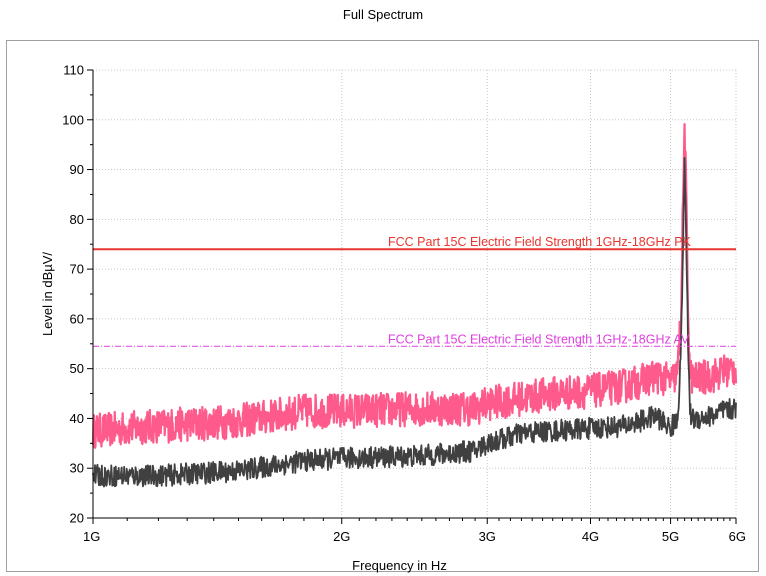 This screenshot has height=576, width=766. What do you see at coordinates (77, 518) in the screenshot?
I see `y-tick-label: 20` at bounding box center [77, 518].